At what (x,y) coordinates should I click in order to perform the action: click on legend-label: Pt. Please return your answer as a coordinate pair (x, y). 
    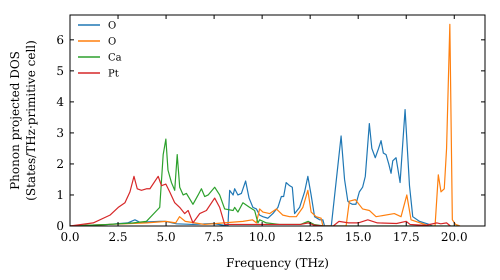
    Looking at the image, I should click on (113, 74).